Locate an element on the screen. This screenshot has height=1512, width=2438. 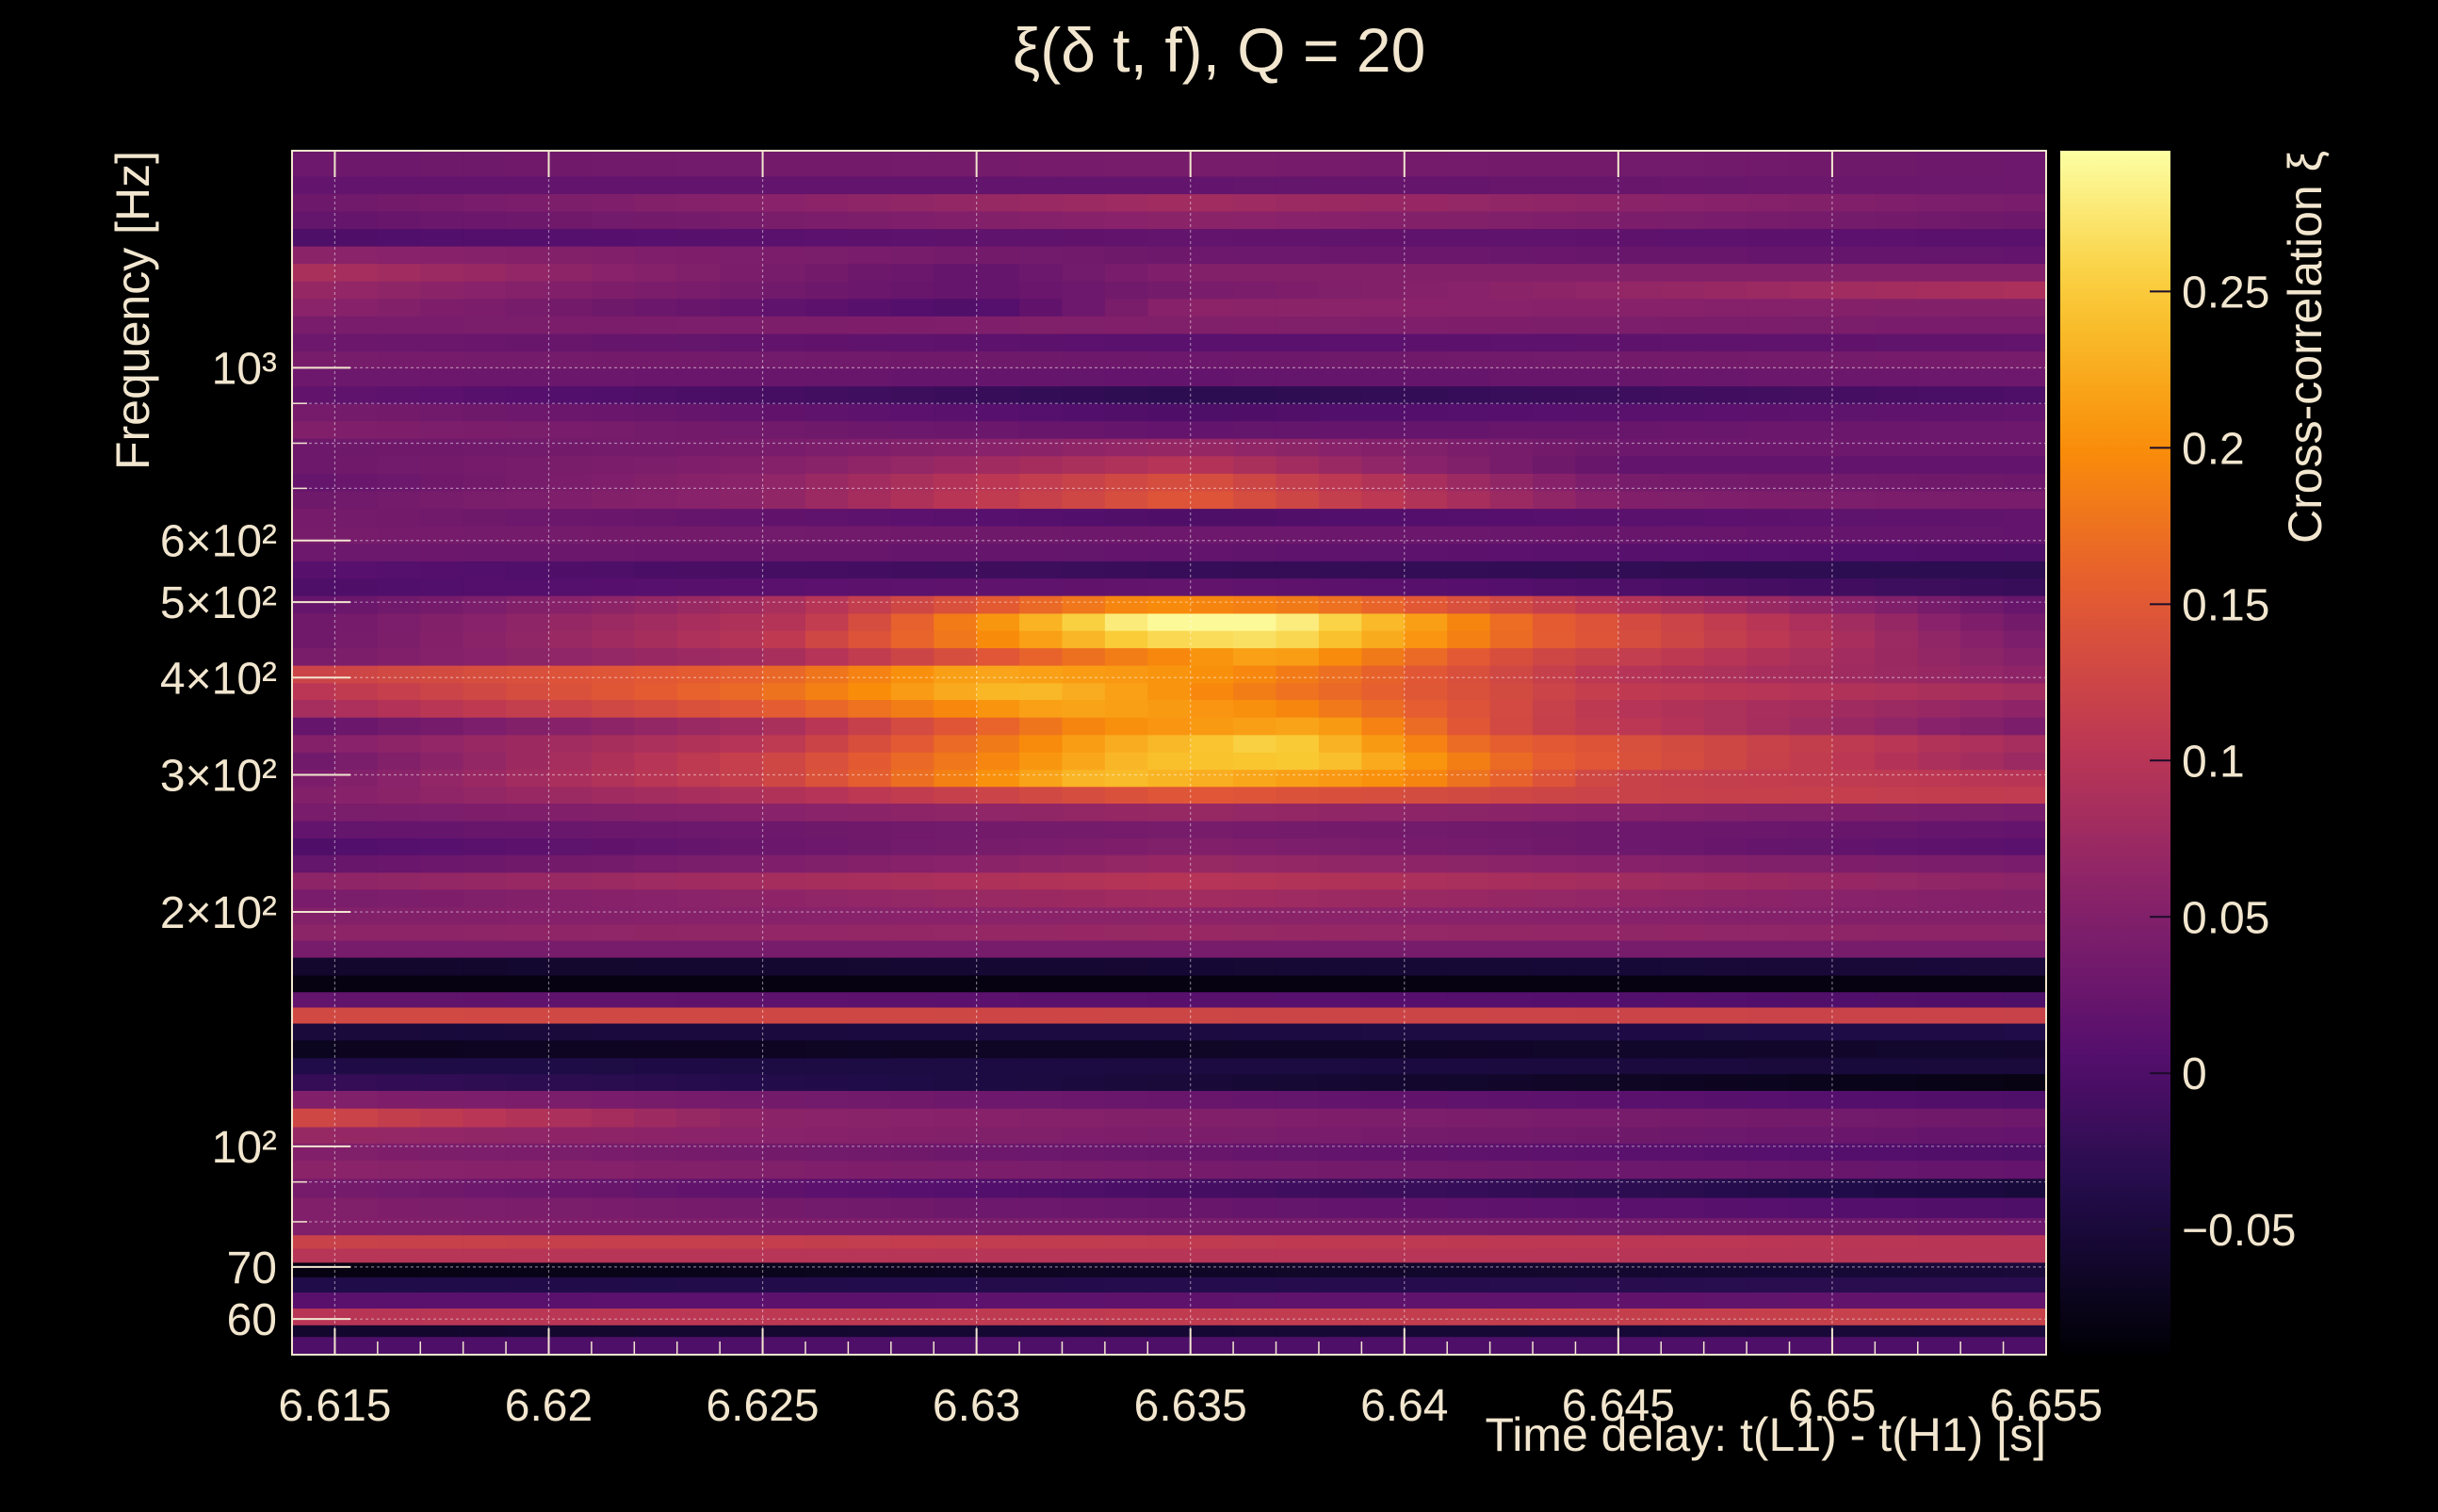
y-tick-label: 10³ is located at coordinates (244, 369).